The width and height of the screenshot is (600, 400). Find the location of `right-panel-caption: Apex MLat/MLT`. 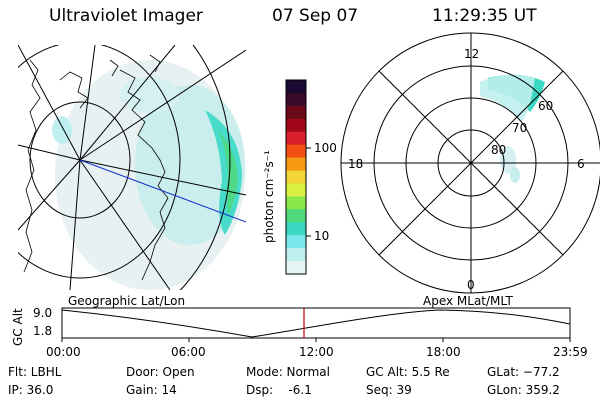

right-panel-caption: Apex MLat/MLT is located at coordinates (468, 301).